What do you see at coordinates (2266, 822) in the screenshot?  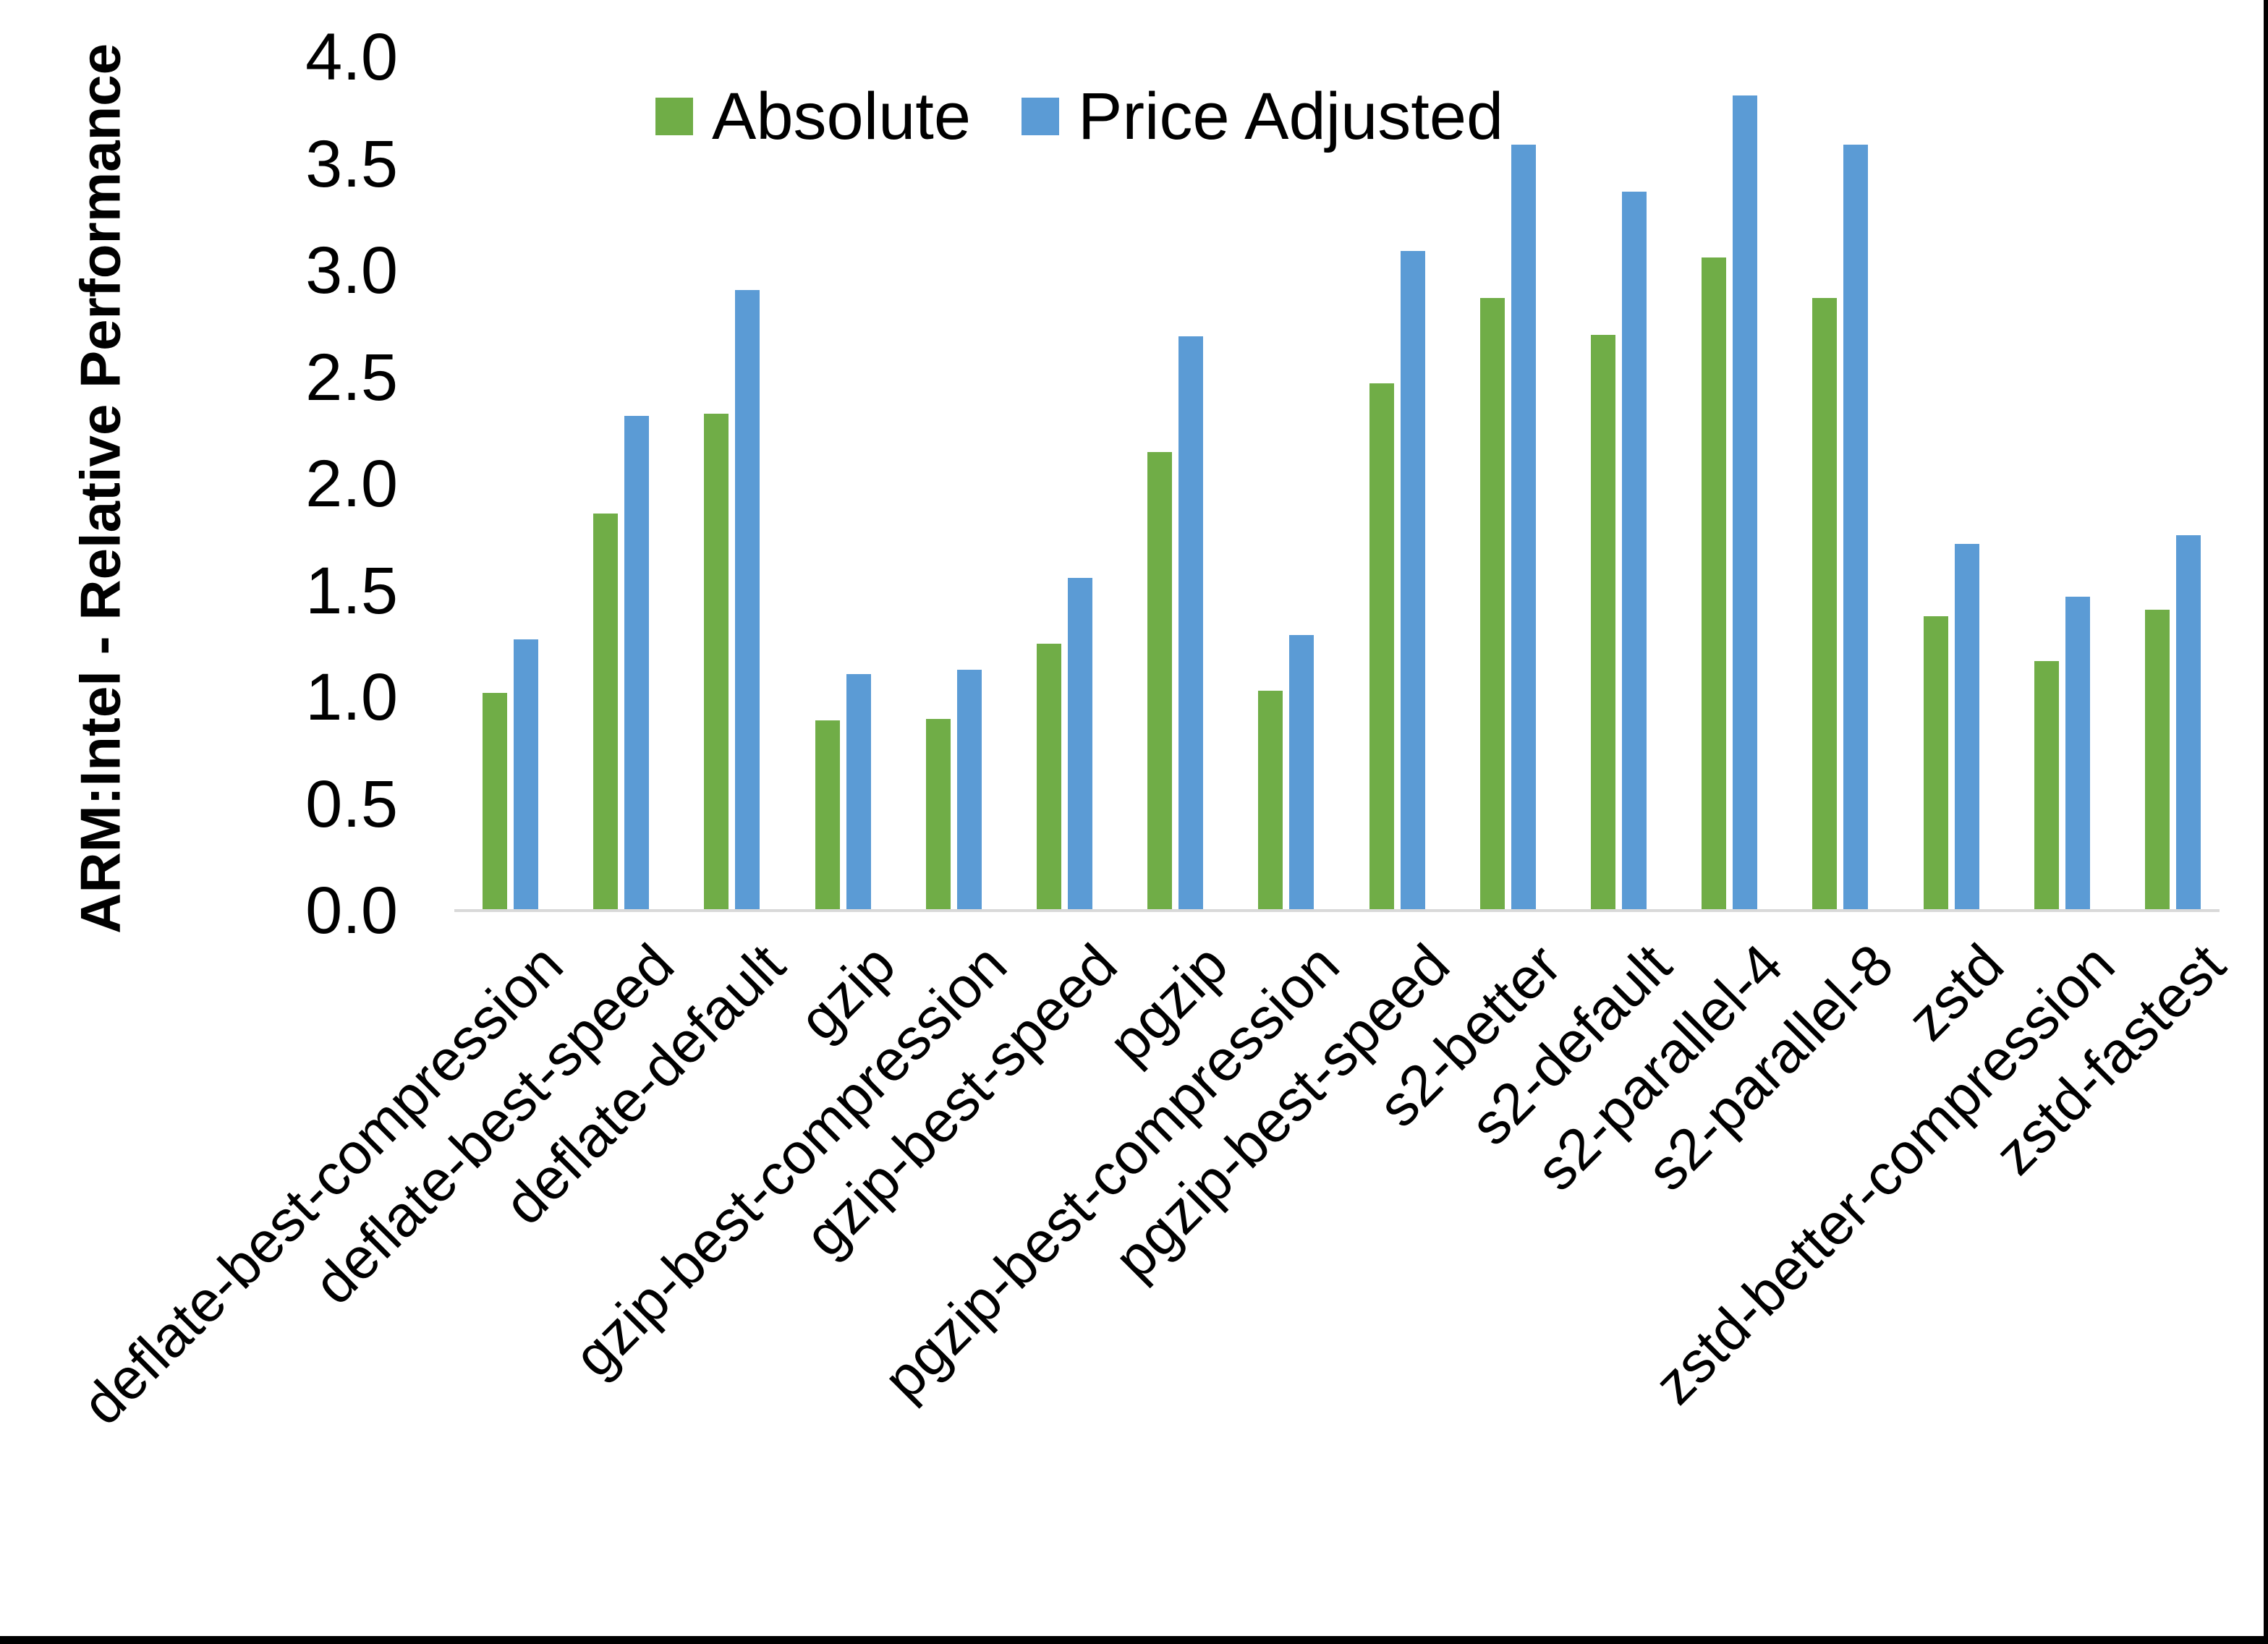 I see `image-border-right` at bounding box center [2266, 822].